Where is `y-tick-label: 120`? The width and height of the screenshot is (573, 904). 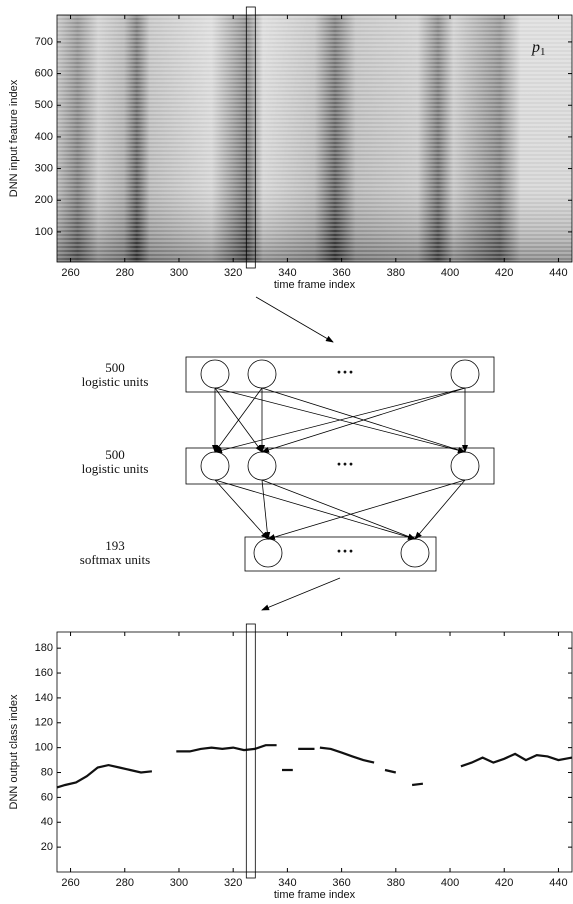 y-tick-label: 120 is located at coordinates (44, 723).